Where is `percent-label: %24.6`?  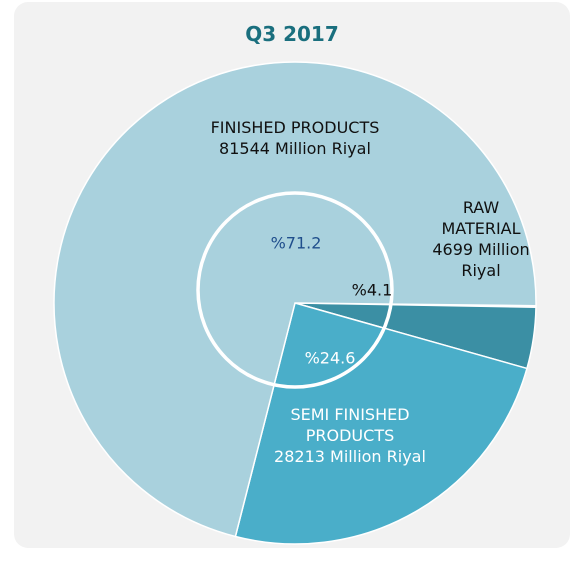 percent-label: %24.6 is located at coordinates (330, 358).